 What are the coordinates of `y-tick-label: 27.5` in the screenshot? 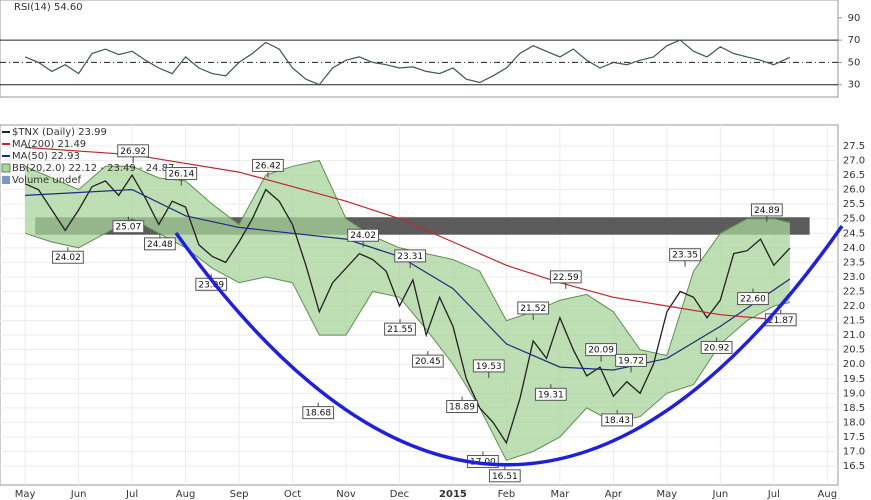 It's located at (854, 146).